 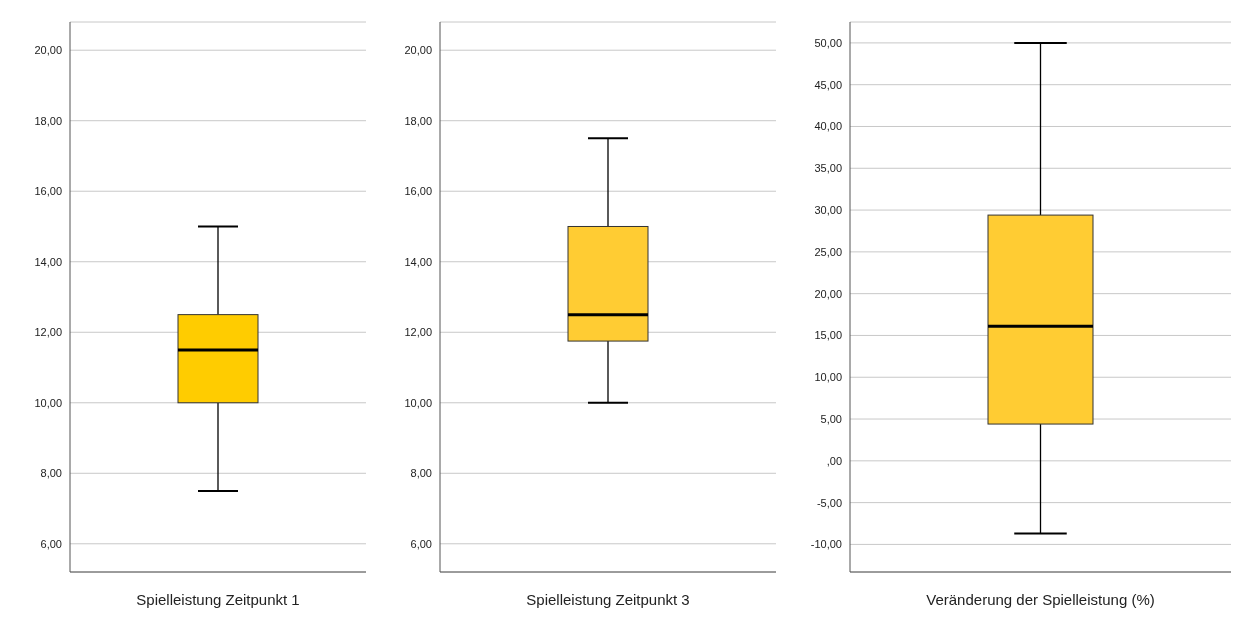 What do you see at coordinates (828, 335) in the screenshot?
I see `y-tick-label: 15,00` at bounding box center [828, 335].